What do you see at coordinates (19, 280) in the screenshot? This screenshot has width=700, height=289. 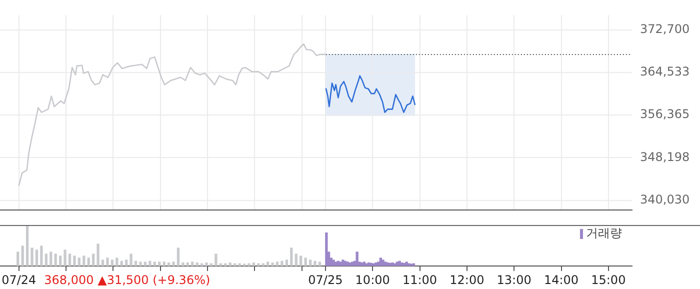 I see `x-tick-label: 07/24` at bounding box center [19, 280].